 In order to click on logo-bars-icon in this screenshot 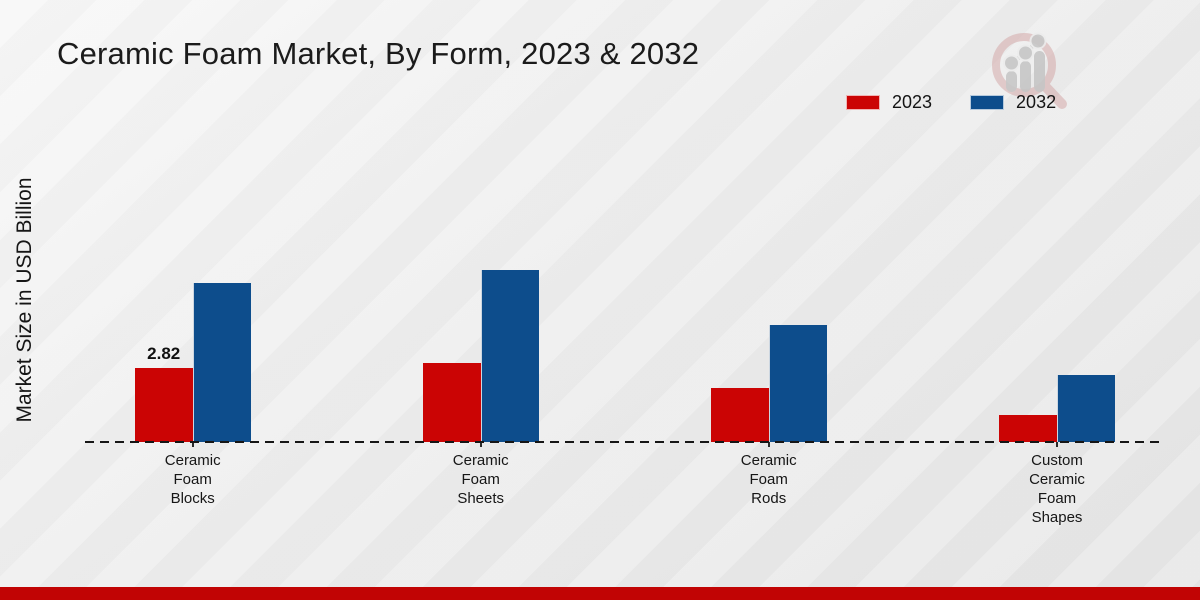, I will do `click(1025, 71)`.